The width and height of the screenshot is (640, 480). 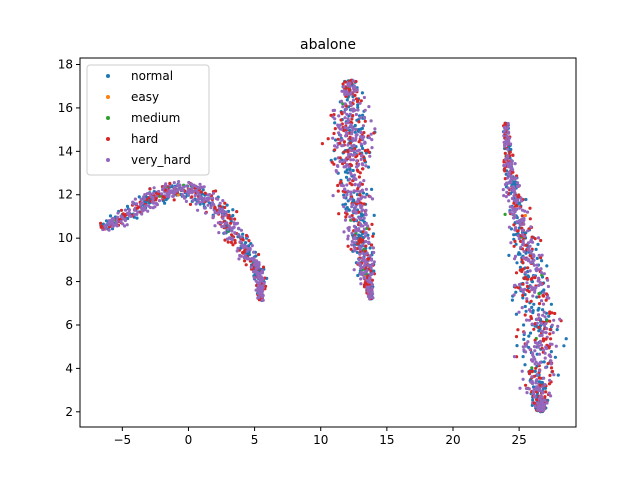 What do you see at coordinates (108, 139) in the screenshot?
I see `legend-marker-hard` at bounding box center [108, 139].